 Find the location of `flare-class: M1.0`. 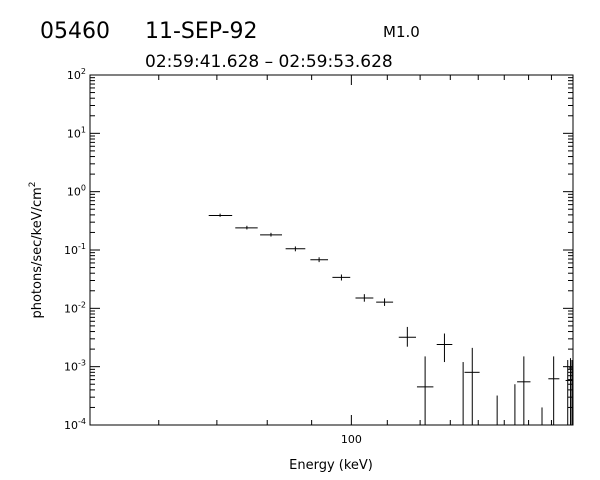

flare-class: M1.0 is located at coordinates (401, 32).